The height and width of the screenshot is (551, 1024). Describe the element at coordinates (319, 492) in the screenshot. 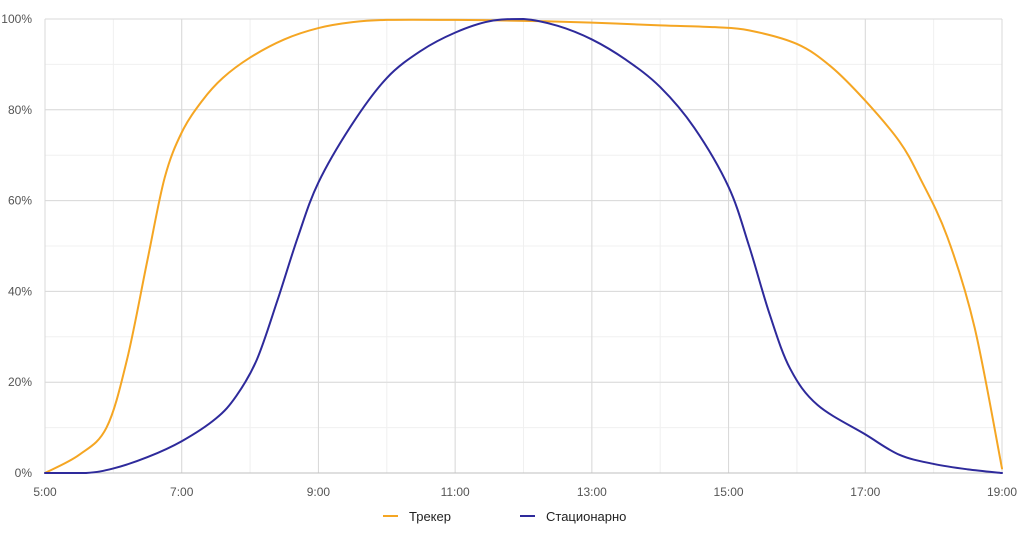

I see `x-tick-label: 9:00` at that location.